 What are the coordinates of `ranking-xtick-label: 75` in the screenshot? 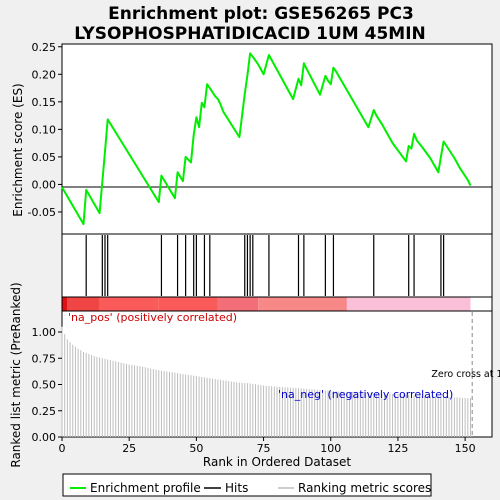 It's located at (264, 448).